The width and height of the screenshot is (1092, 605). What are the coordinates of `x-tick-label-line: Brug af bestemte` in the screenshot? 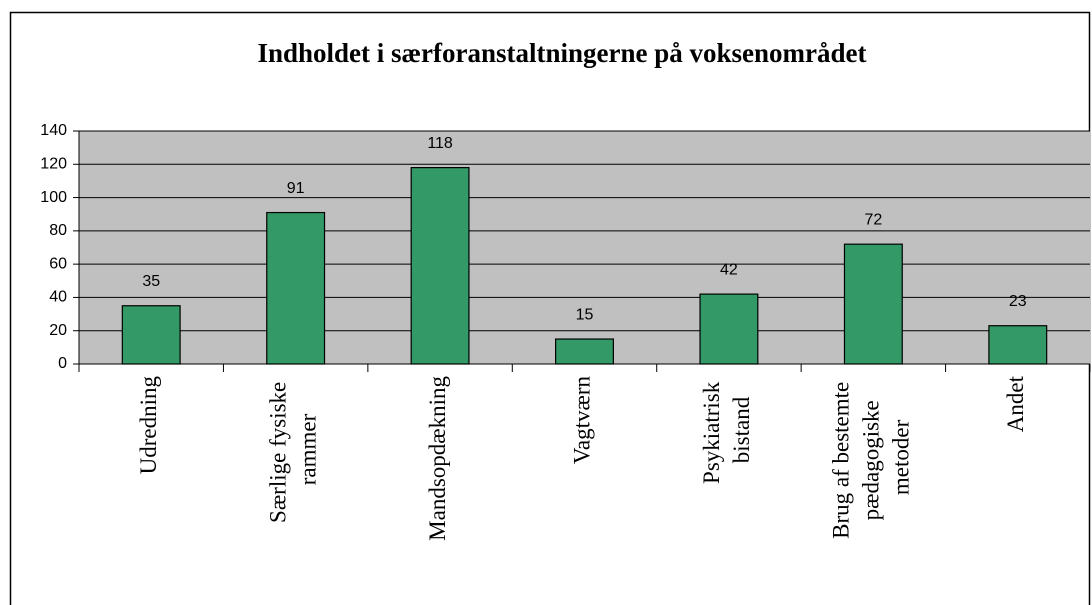 It's located at (841, 457).